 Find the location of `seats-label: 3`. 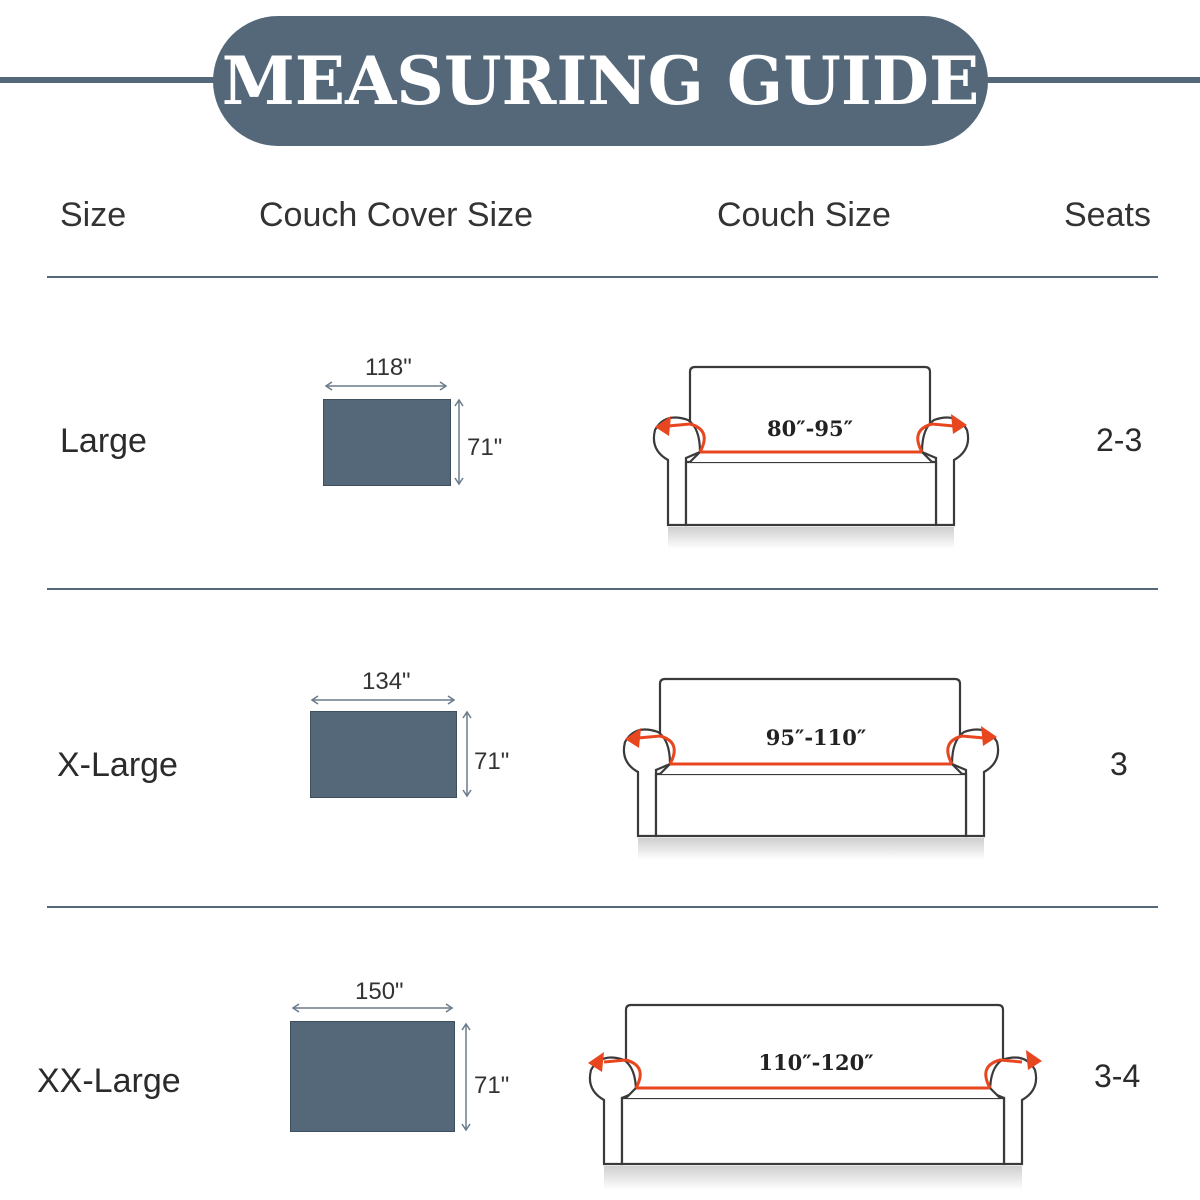

seats-label: 3 is located at coordinates (1119, 764).